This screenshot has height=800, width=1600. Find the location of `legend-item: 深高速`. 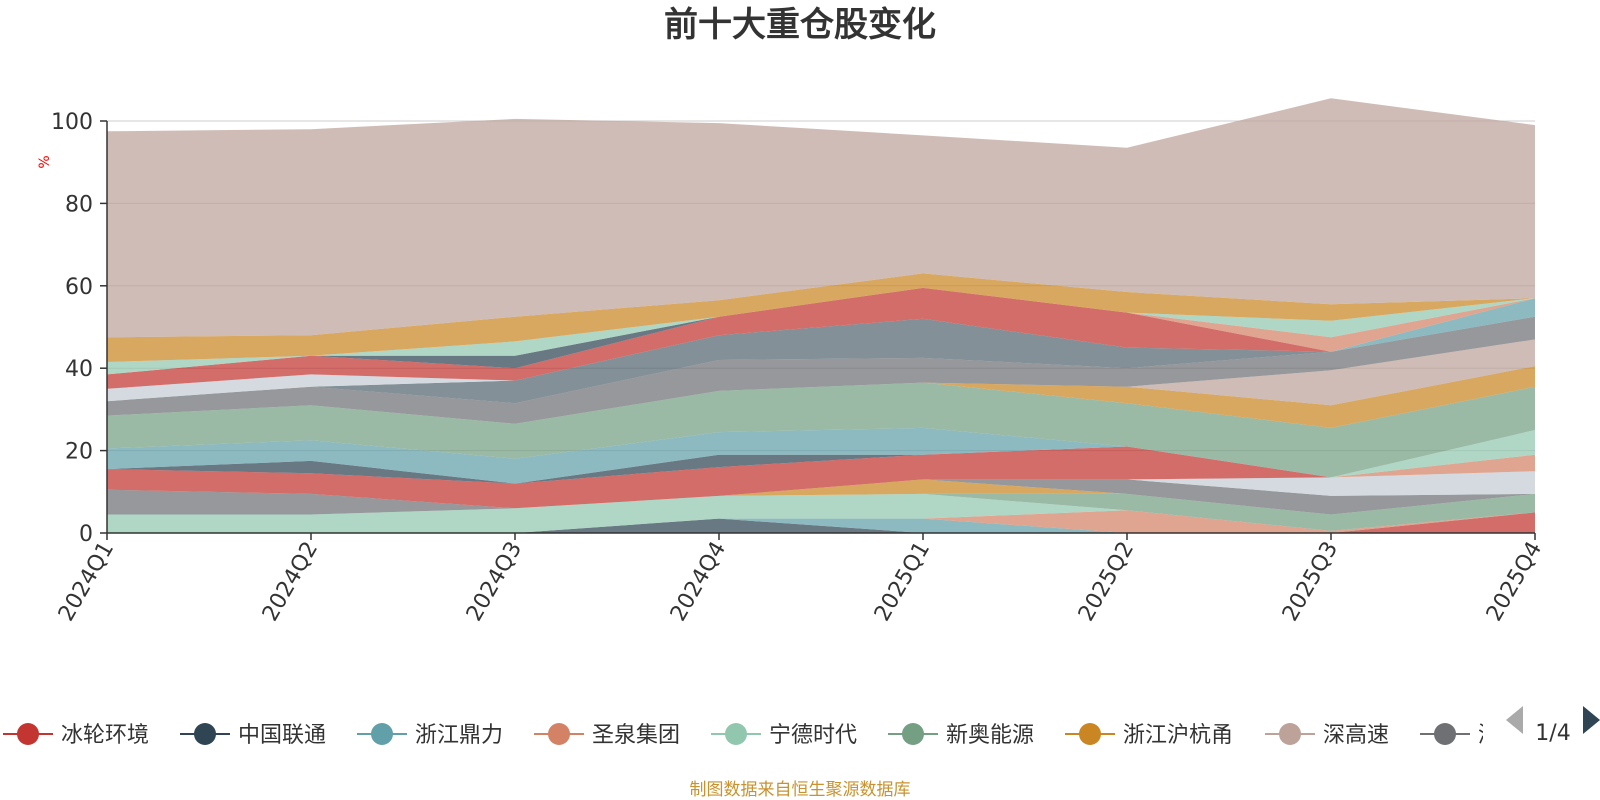

legend-item: 深高速 is located at coordinates (1327, 735).